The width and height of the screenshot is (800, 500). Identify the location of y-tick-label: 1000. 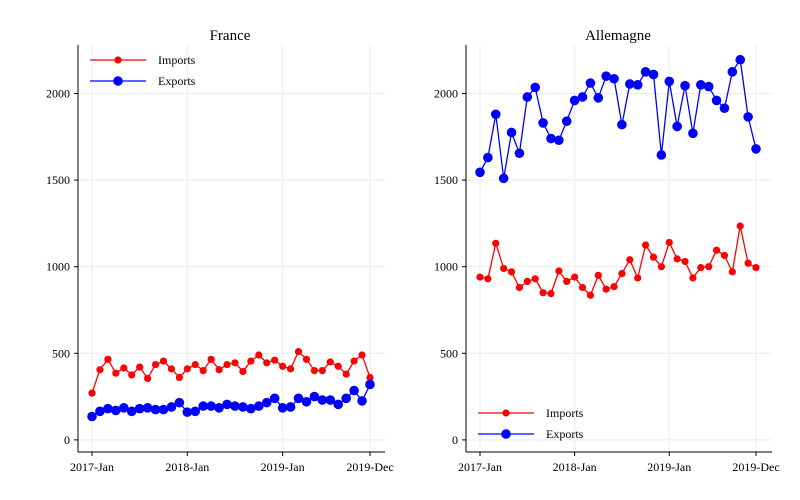
(58, 267).